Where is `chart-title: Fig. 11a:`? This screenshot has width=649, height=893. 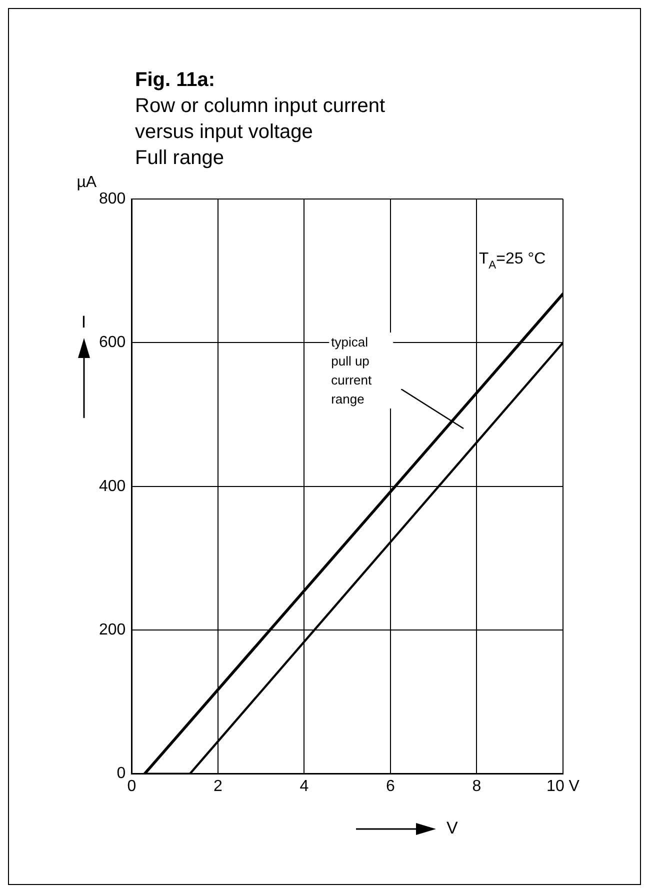 chart-title: Fig. 11a: is located at coordinates (175, 80).